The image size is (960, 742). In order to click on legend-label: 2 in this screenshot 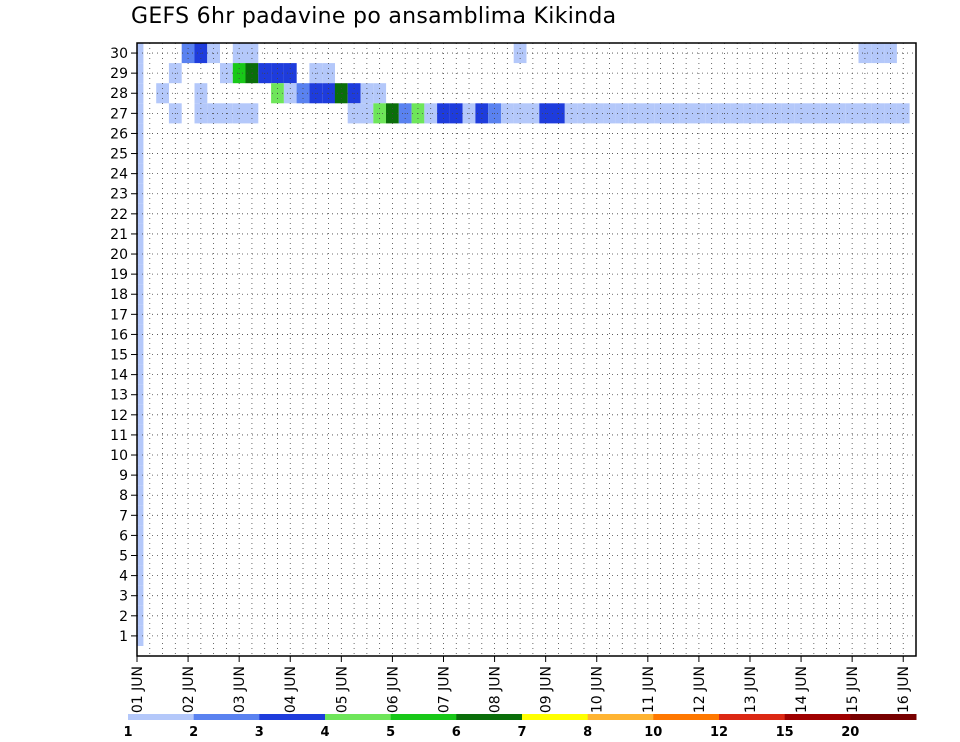, I will do `click(193, 732)`.